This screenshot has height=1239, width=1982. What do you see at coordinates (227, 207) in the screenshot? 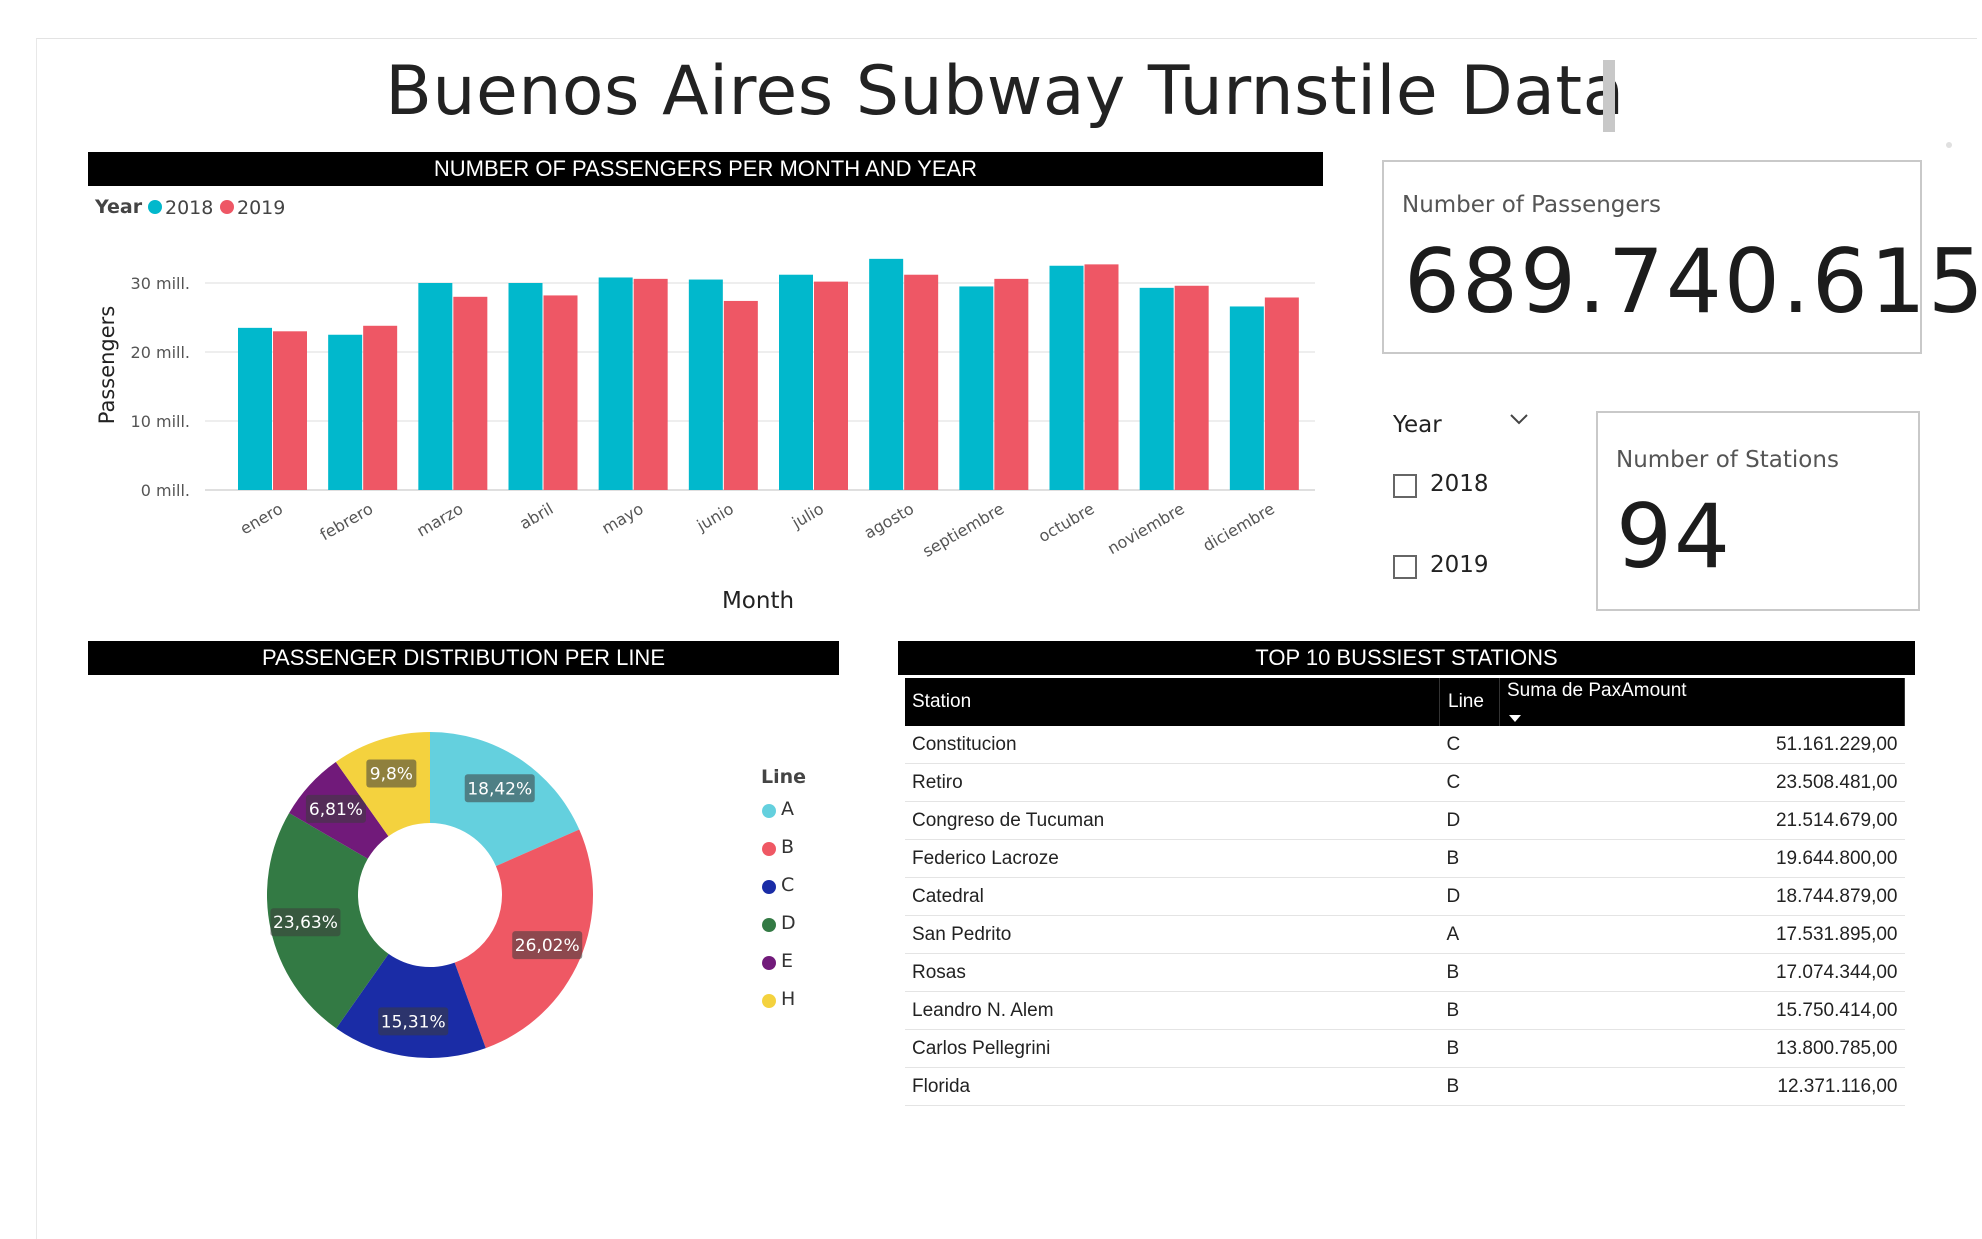
I see `legend-swatch-2019` at bounding box center [227, 207].